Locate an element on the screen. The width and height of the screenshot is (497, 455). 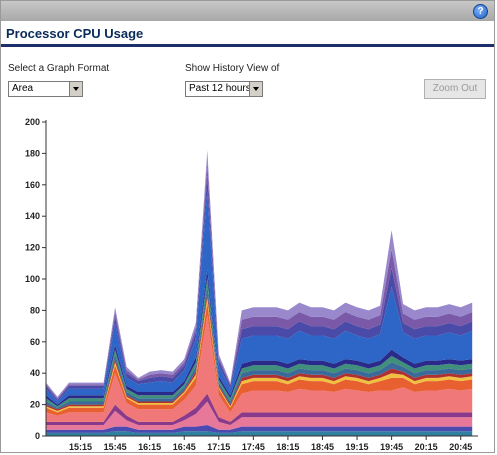
x-tick-label: 17:15 is located at coordinates (218, 447).